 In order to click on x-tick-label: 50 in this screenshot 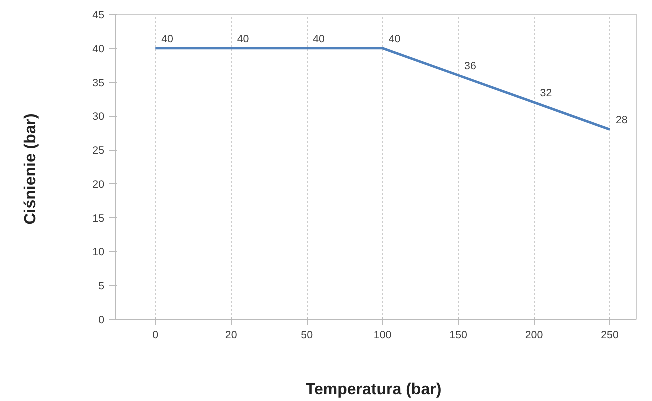, I will do `click(307, 336)`.